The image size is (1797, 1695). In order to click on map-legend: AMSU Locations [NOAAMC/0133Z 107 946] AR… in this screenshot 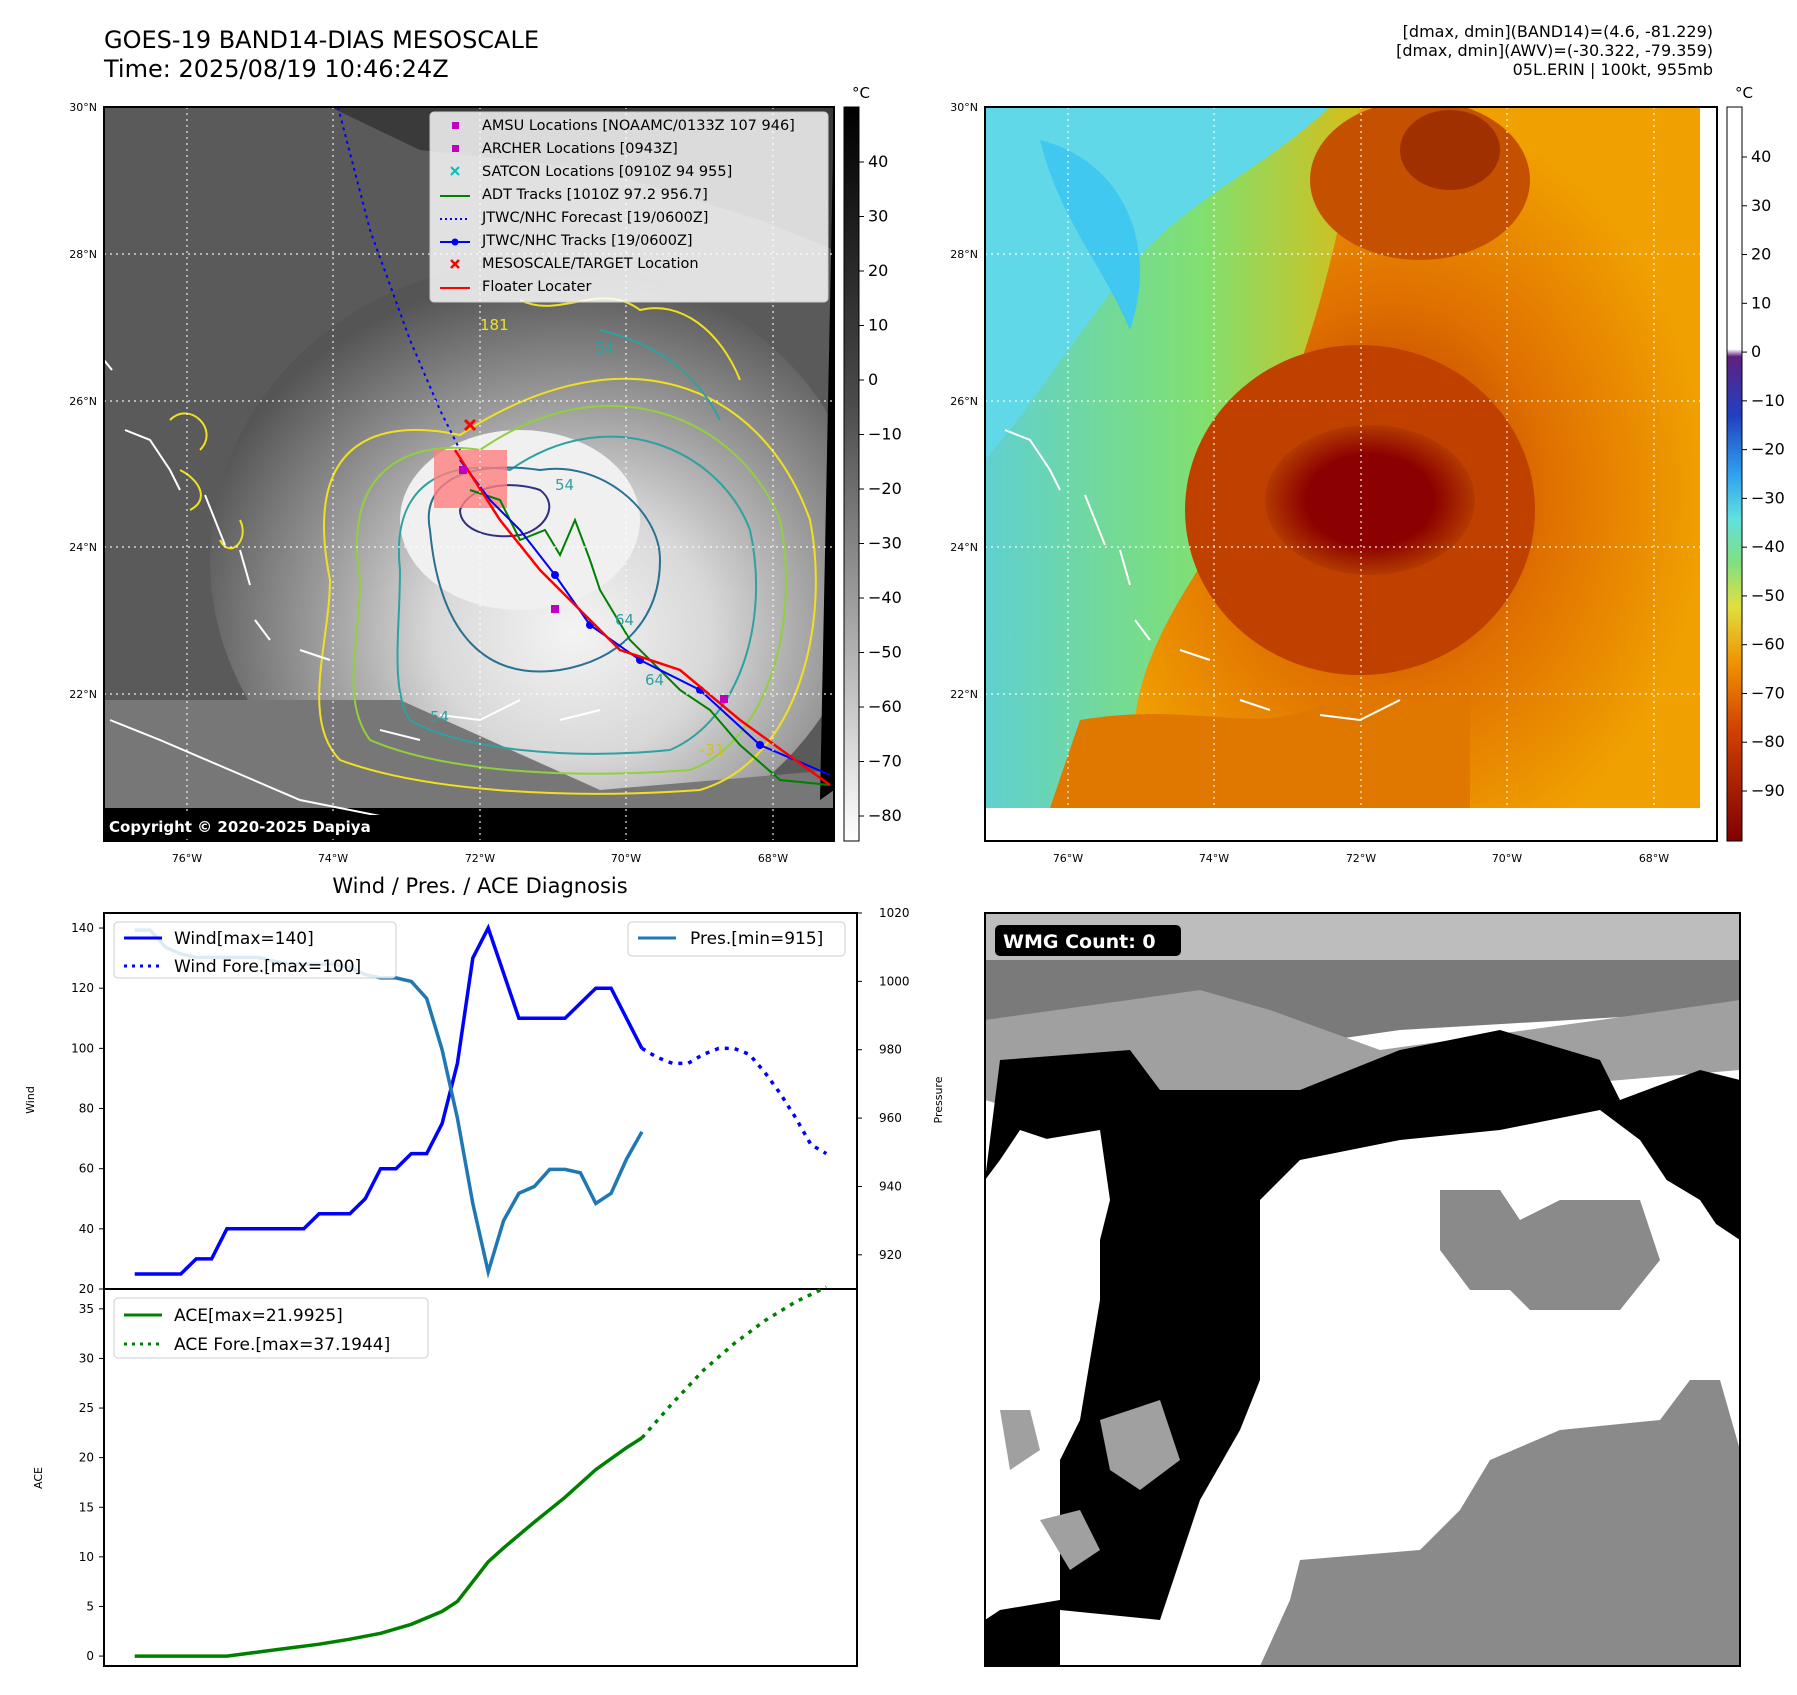, I will do `click(629, 207)`.